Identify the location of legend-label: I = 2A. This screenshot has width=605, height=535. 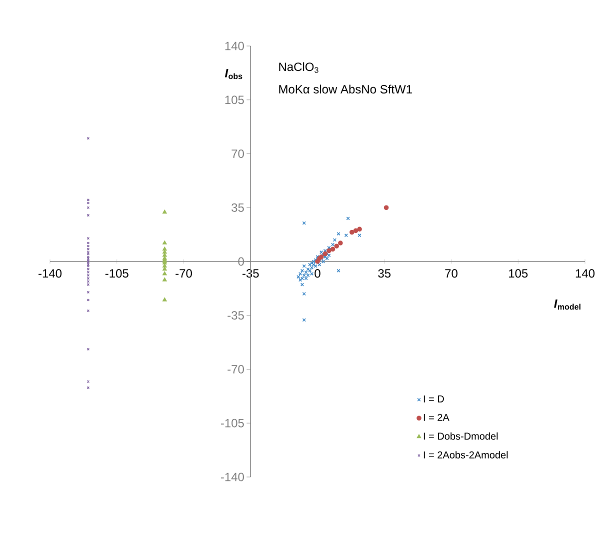
(437, 417).